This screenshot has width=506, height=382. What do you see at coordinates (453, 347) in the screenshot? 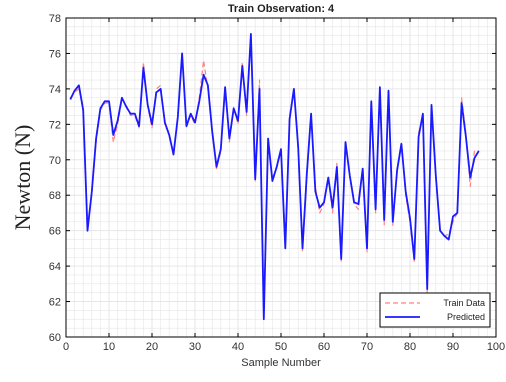
I see `x-tick-label: 90` at bounding box center [453, 347].